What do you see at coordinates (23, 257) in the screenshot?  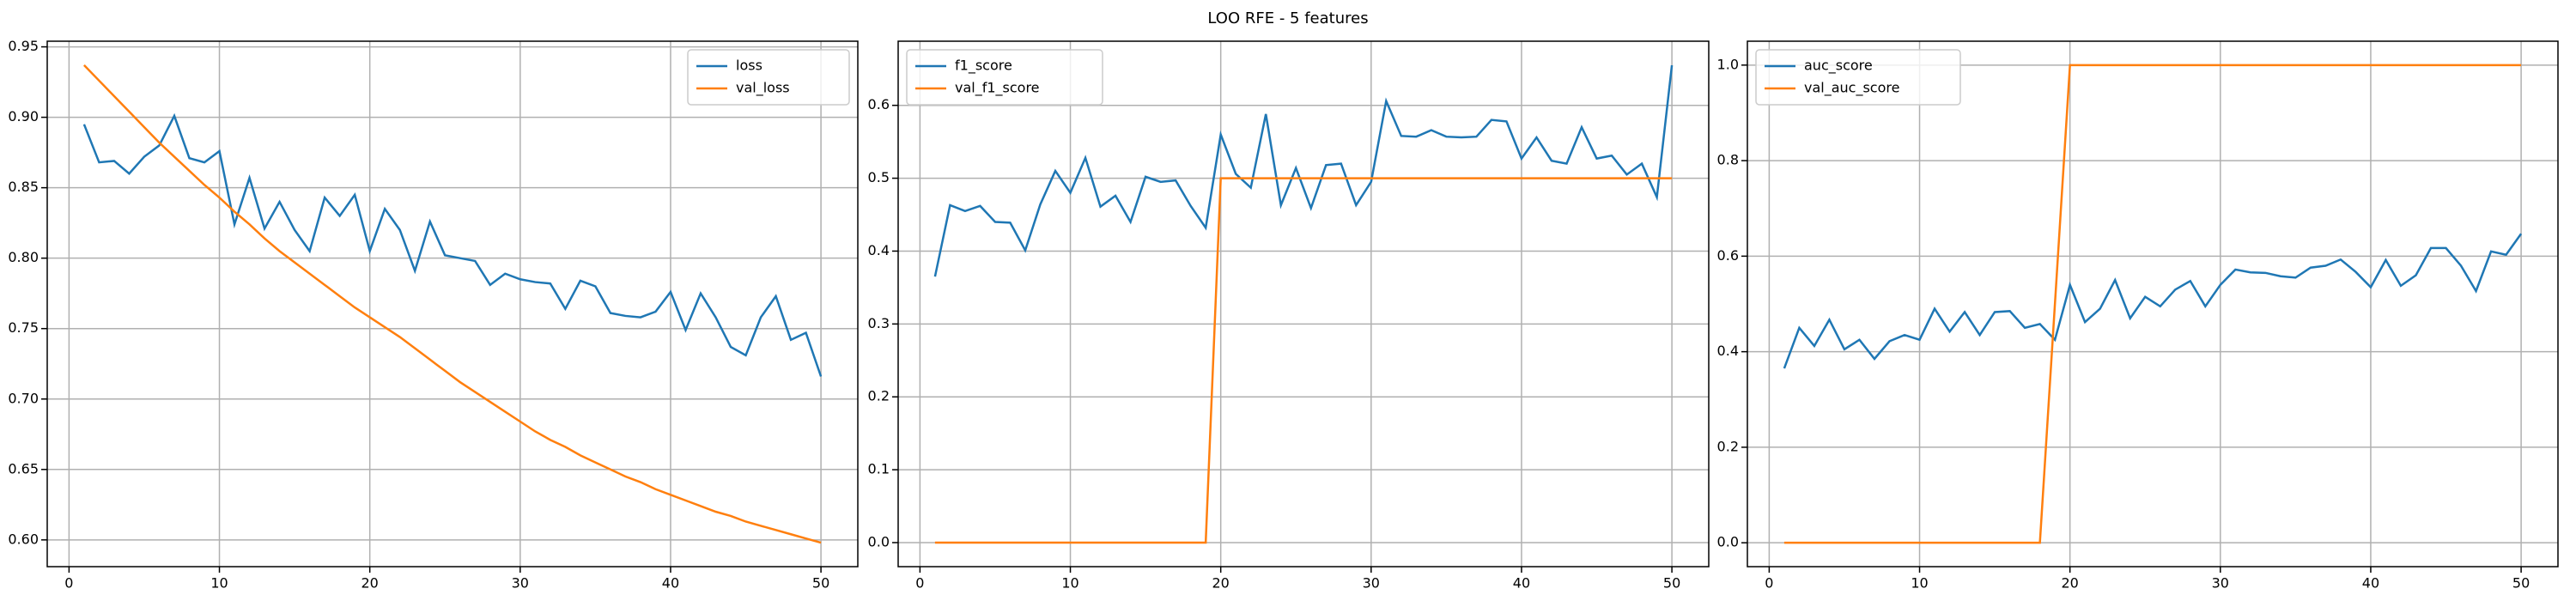 I see `y-tick-label: 0.80` at bounding box center [23, 257].